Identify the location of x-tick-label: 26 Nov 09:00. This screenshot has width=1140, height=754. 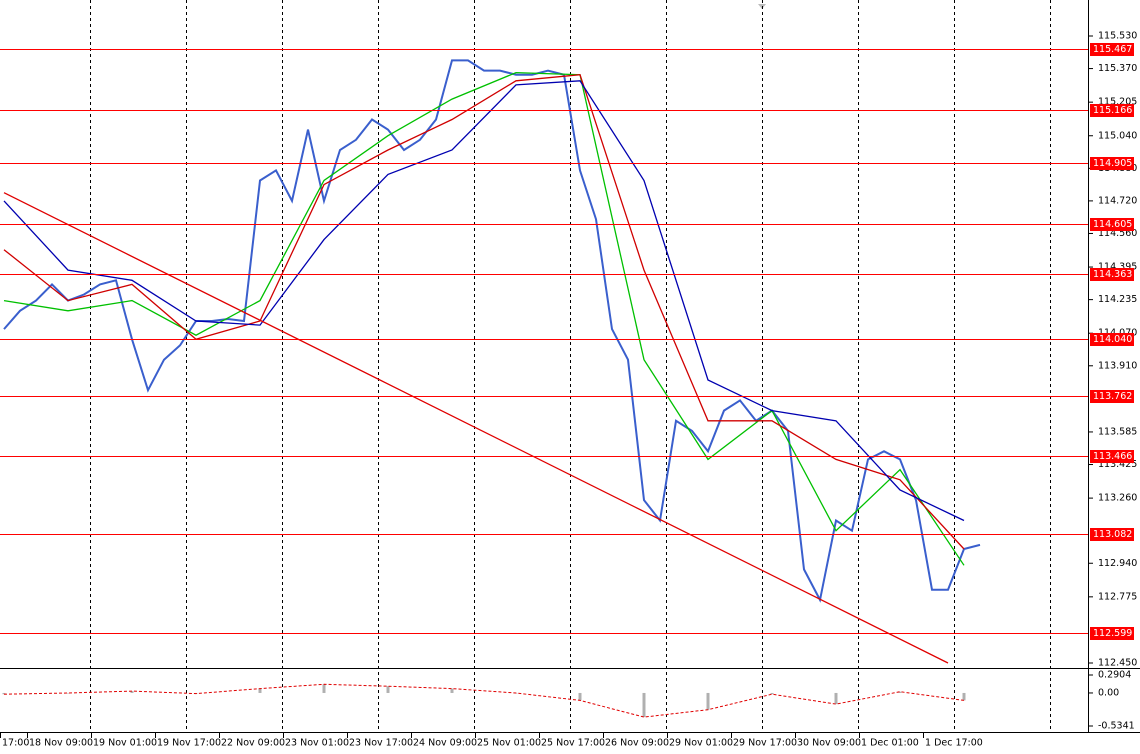
(637, 743).